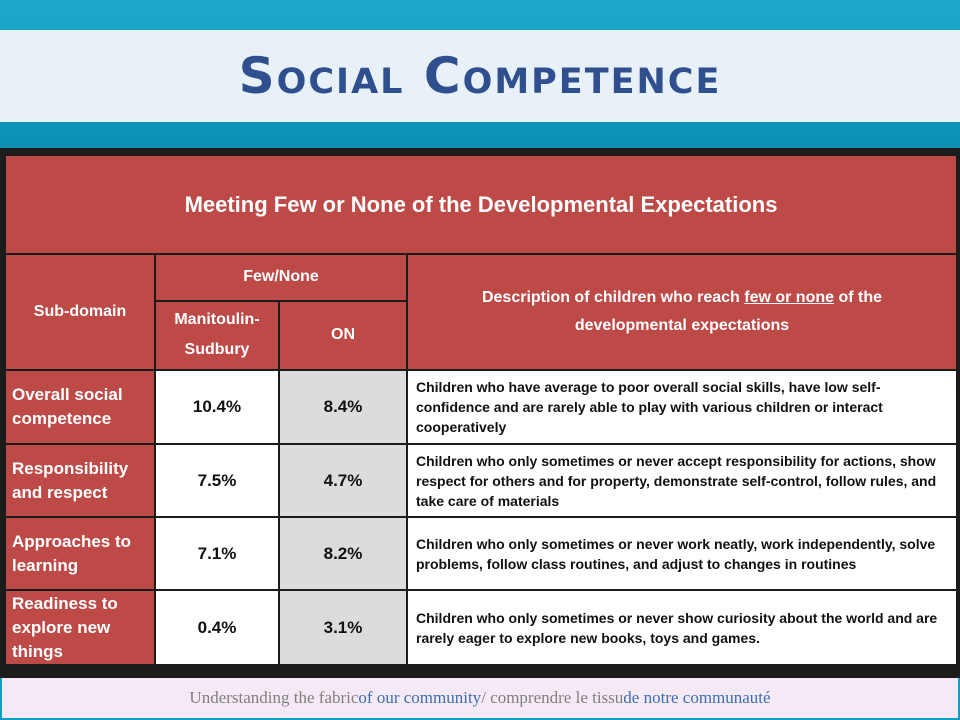 Image resolution: width=960 pixels, height=720 pixels. Describe the element at coordinates (80, 481) in the screenshot. I see `row-subdomain: Responsibility and respect` at that location.